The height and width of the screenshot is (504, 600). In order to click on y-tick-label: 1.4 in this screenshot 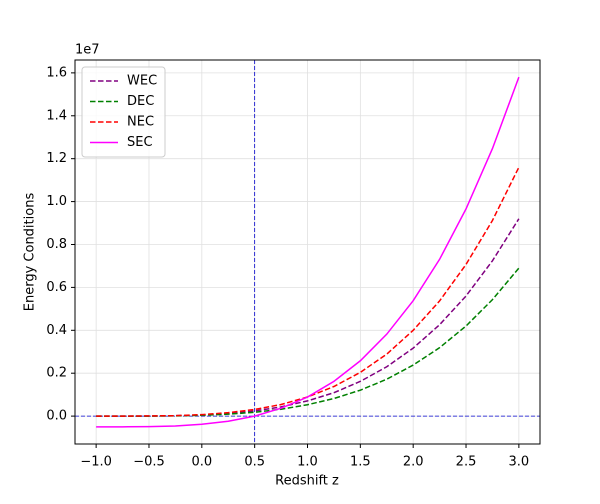, I will do `click(56, 115)`.